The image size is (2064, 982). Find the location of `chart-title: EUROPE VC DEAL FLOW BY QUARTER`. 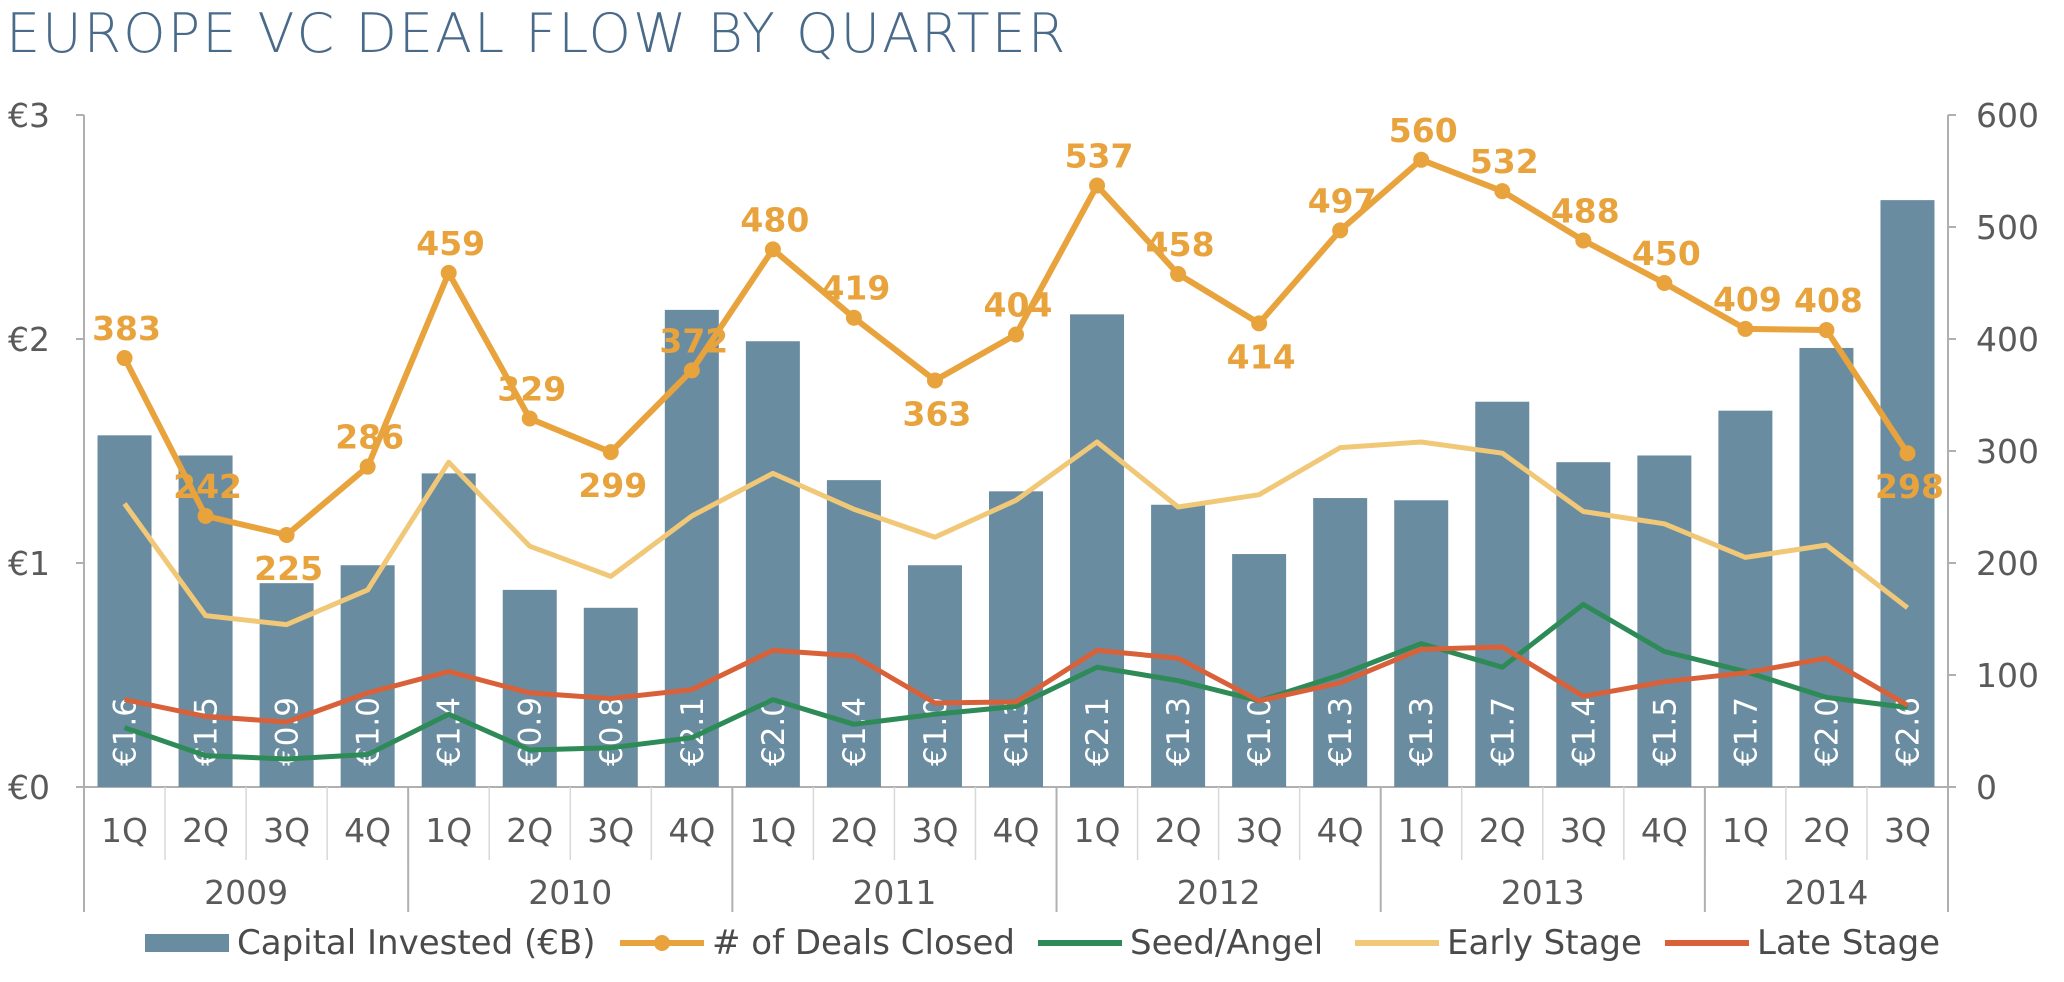

chart-title: EUROPE VC DEAL FLOW BY QUARTER is located at coordinates (537, 33).